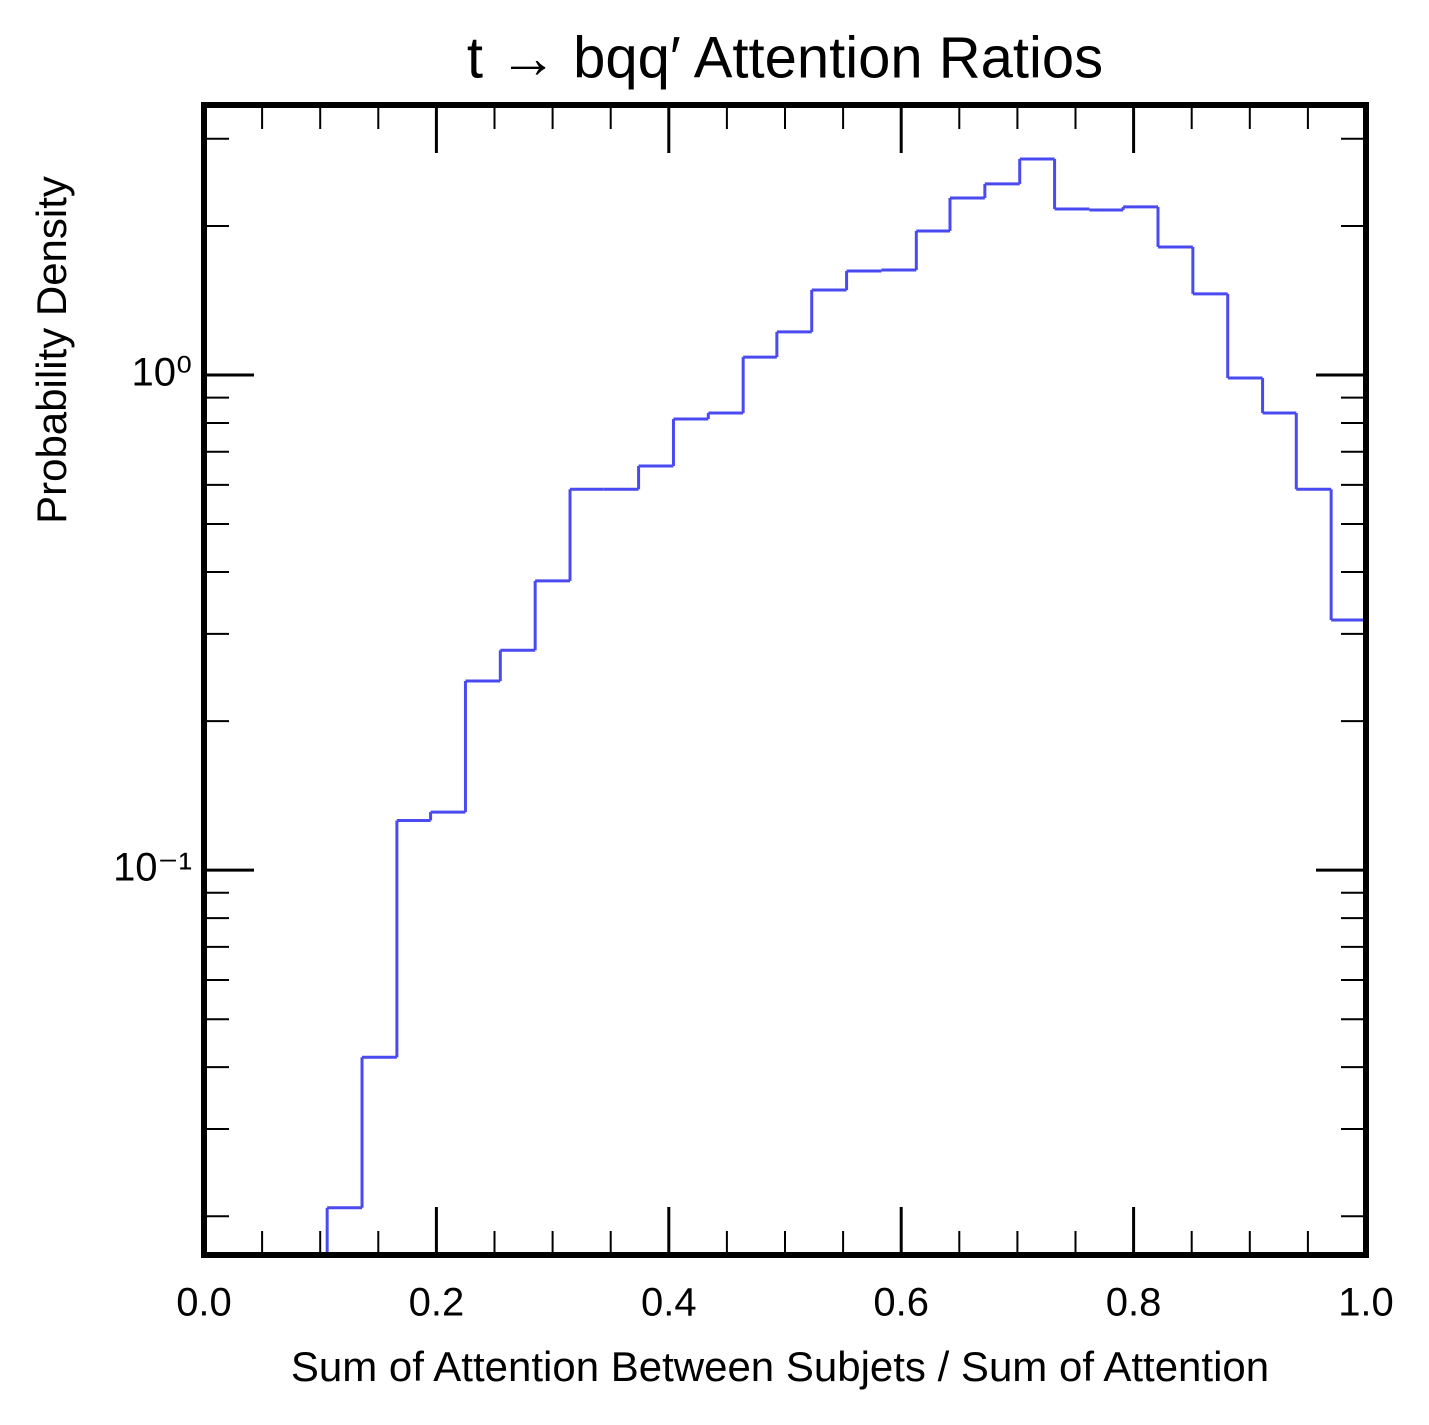 The image size is (1429, 1425). I want to click on y-tick-label: 10⁰, so click(161, 373).